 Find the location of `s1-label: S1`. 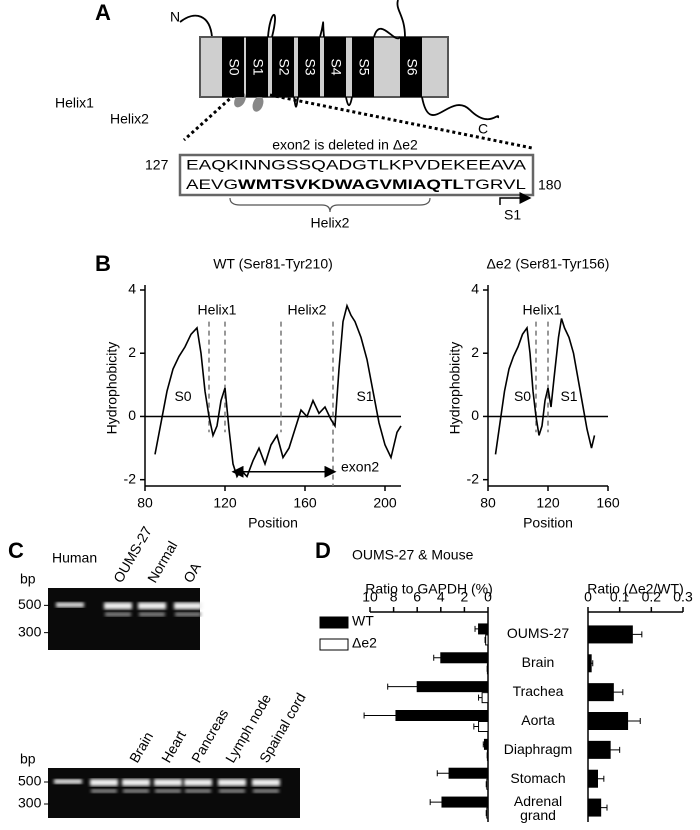

s1-label: S1 is located at coordinates (512, 215).